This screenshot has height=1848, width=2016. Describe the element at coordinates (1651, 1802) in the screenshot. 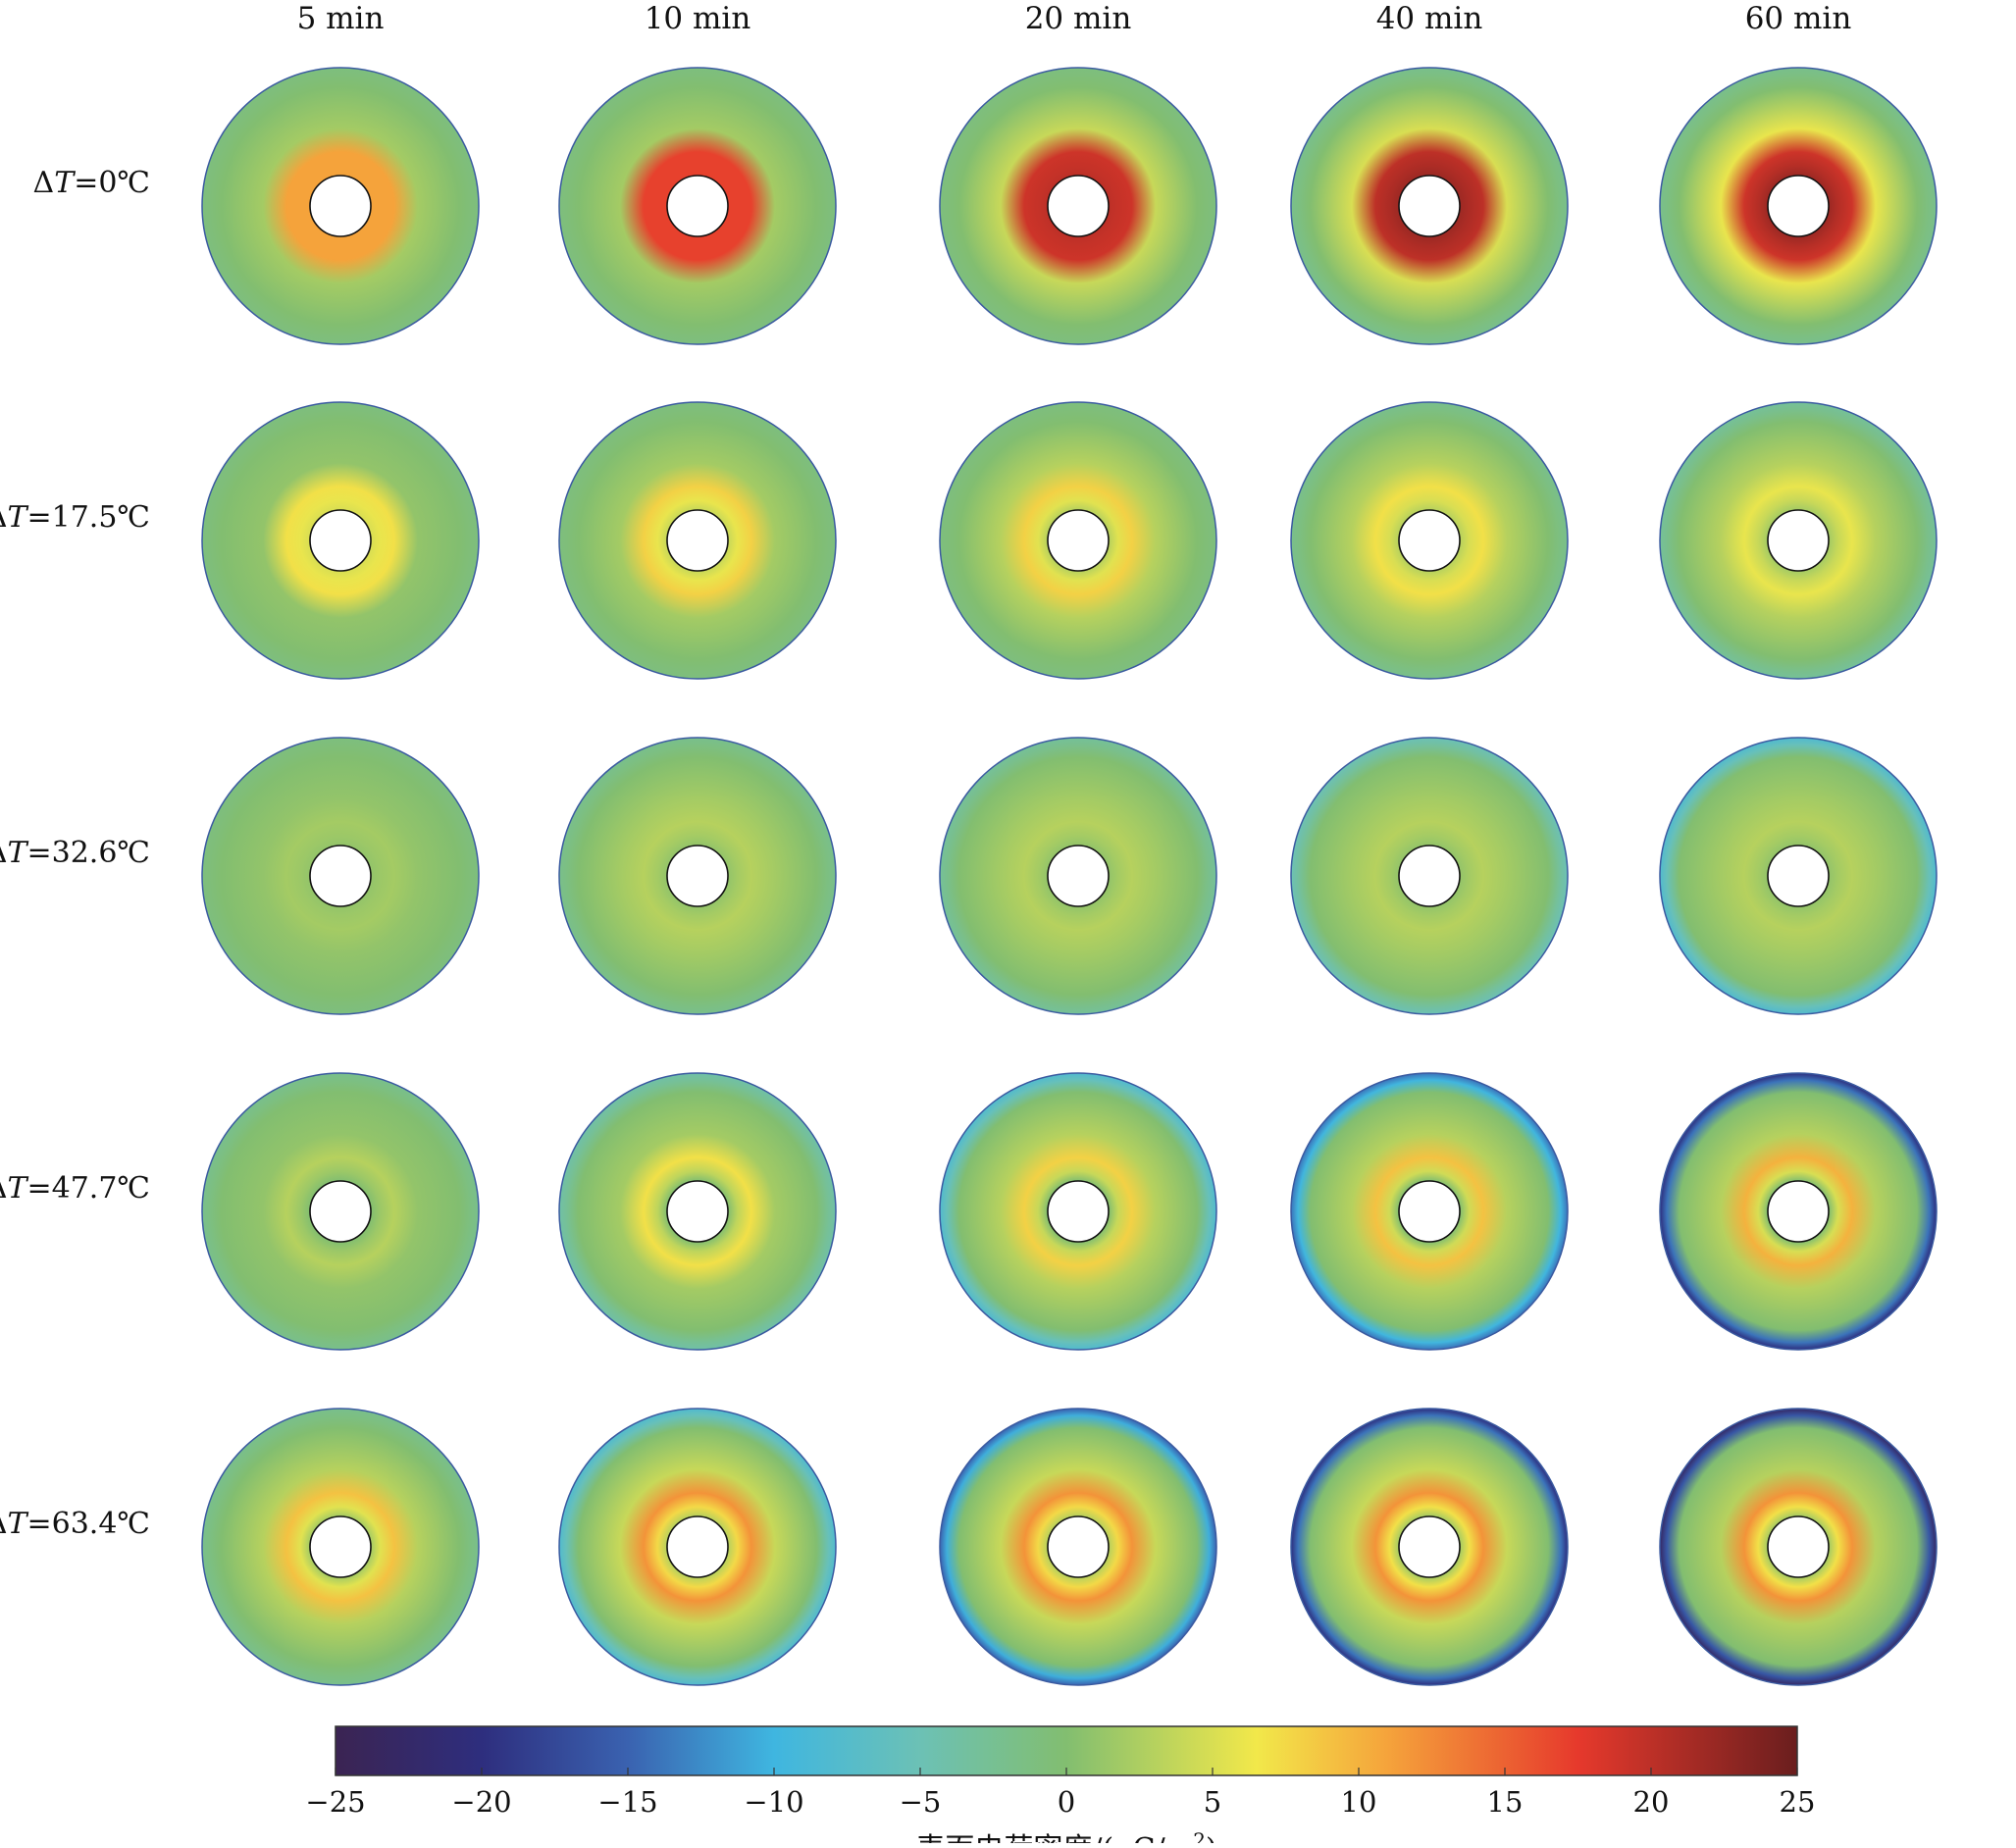

I see `colorbar-tick-label: 20` at that location.